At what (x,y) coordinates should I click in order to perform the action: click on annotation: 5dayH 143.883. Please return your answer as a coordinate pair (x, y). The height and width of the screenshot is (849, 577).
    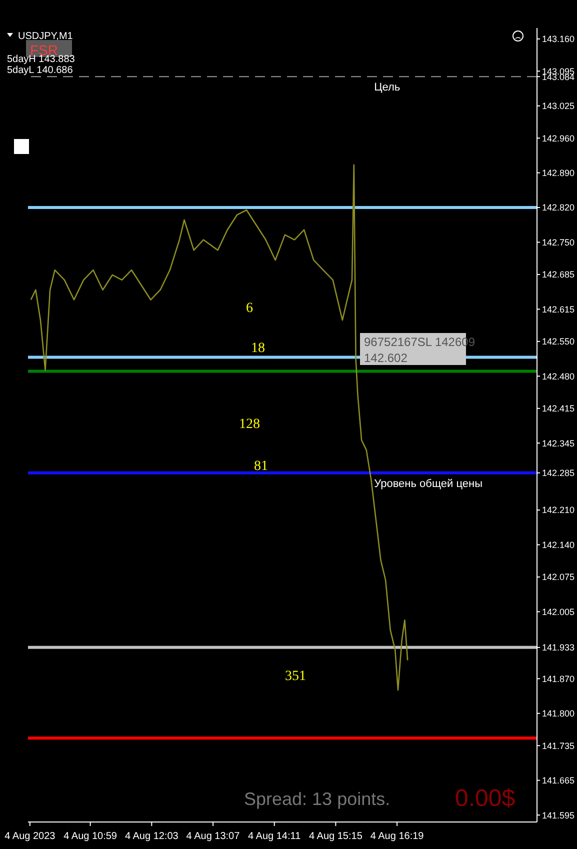
    Looking at the image, I should click on (41, 59).